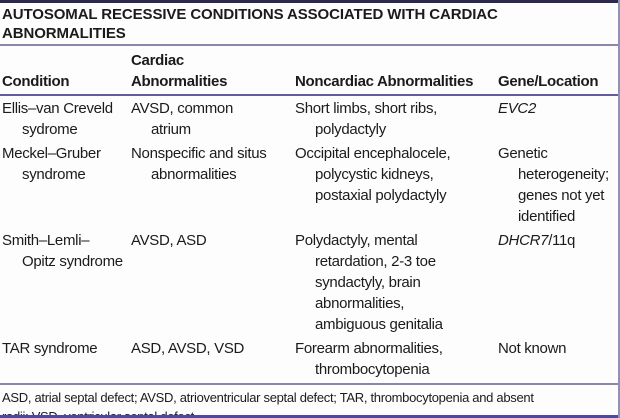 The width and height of the screenshot is (620, 418). What do you see at coordinates (310, 384) in the screenshot?
I see `footnote-divider` at bounding box center [310, 384].